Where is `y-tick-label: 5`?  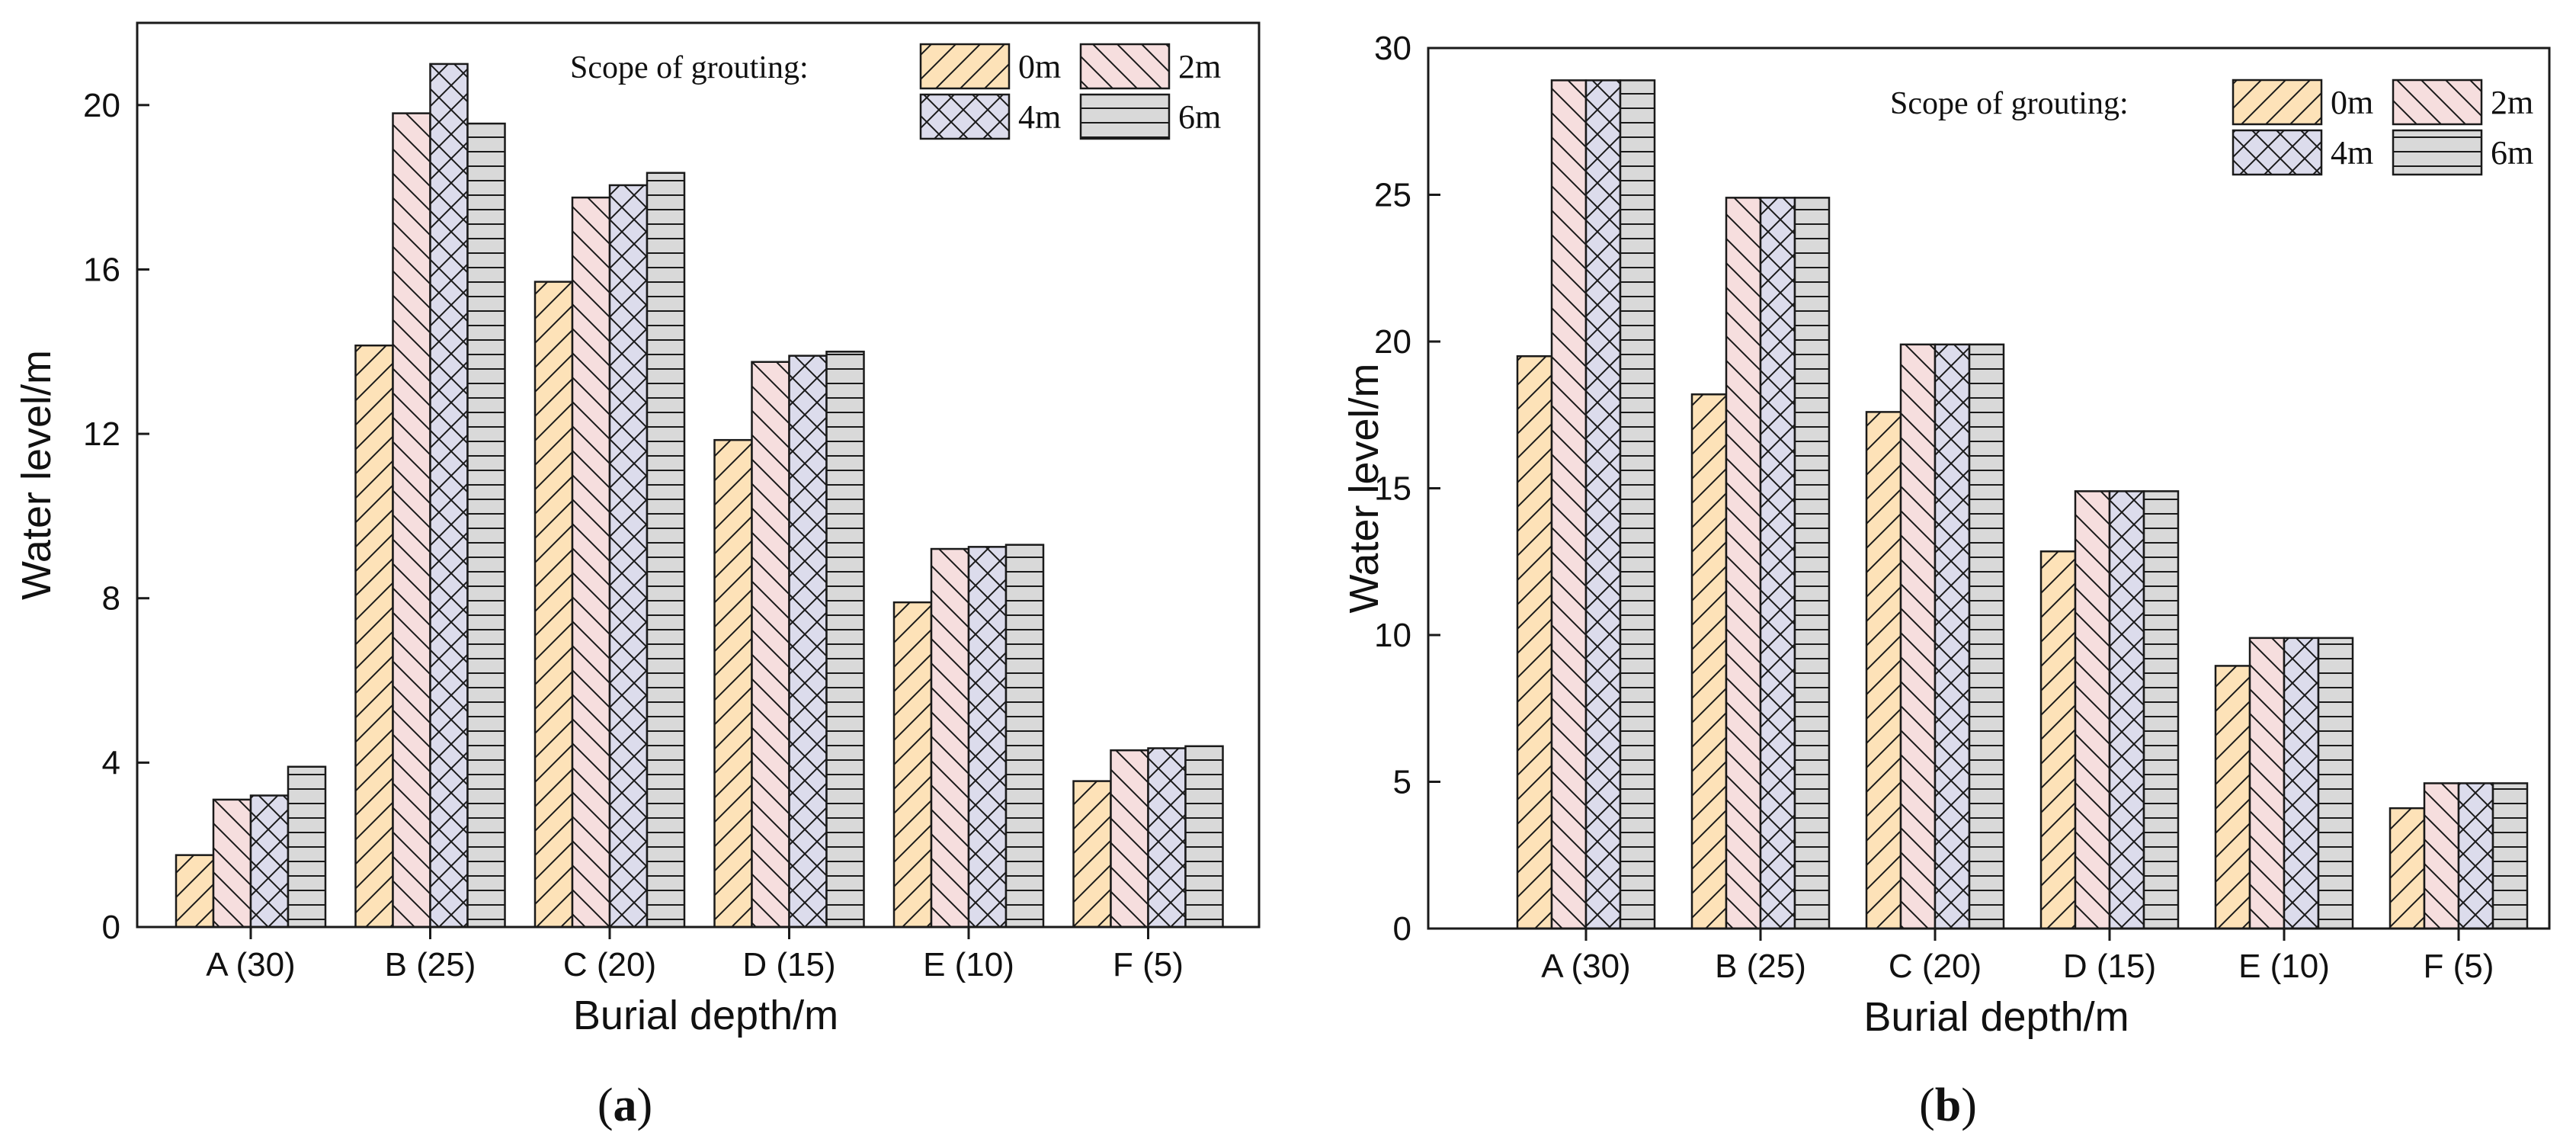 y-tick-label: 5 is located at coordinates (1402, 783).